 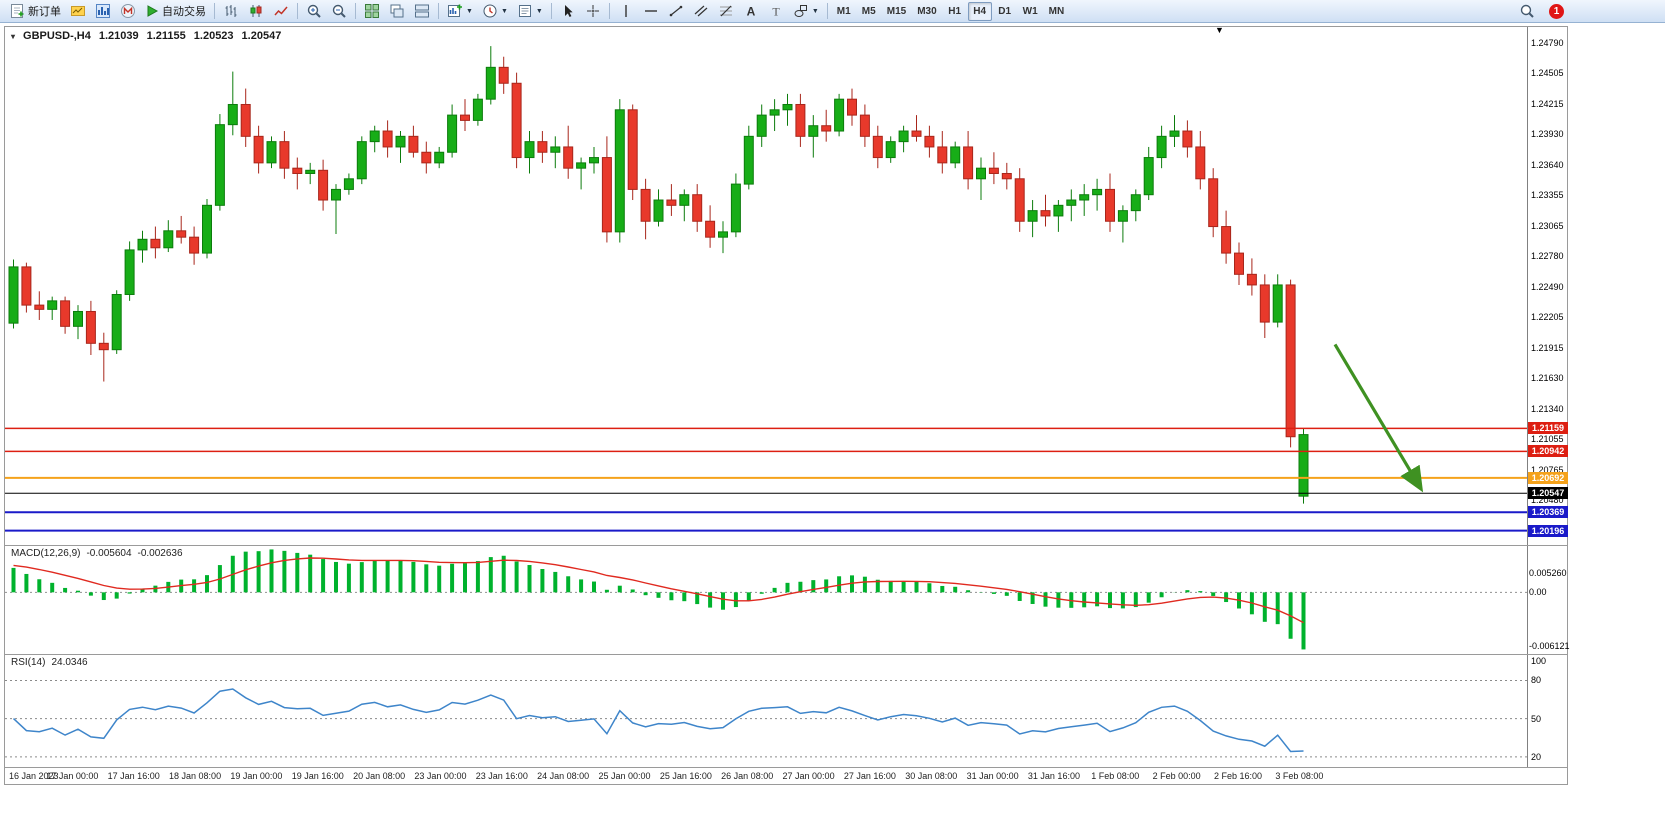 I want to click on timeframe-button-m15: M15, so click(x=896, y=11).